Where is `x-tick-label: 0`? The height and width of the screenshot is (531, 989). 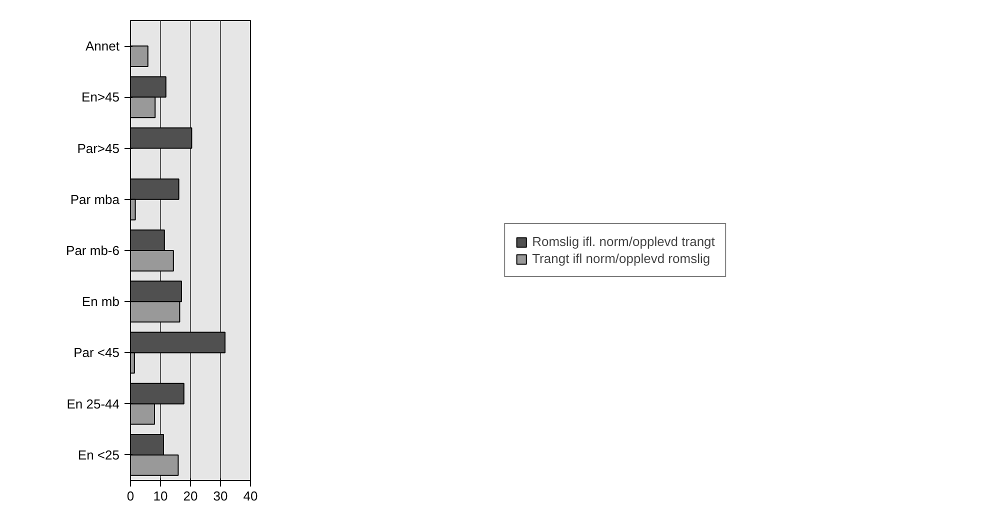
x-tick-label: 0 is located at coordinates (130, 496).